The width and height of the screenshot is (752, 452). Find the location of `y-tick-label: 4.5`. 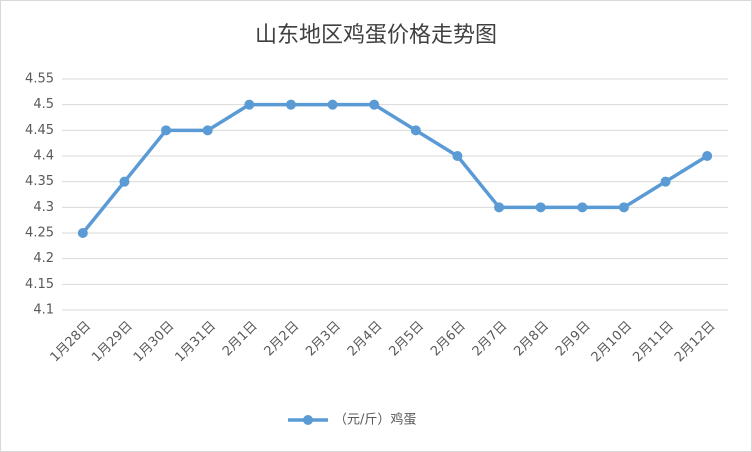

y-tick-label: 4.5 is located at coordinates (43, 104).